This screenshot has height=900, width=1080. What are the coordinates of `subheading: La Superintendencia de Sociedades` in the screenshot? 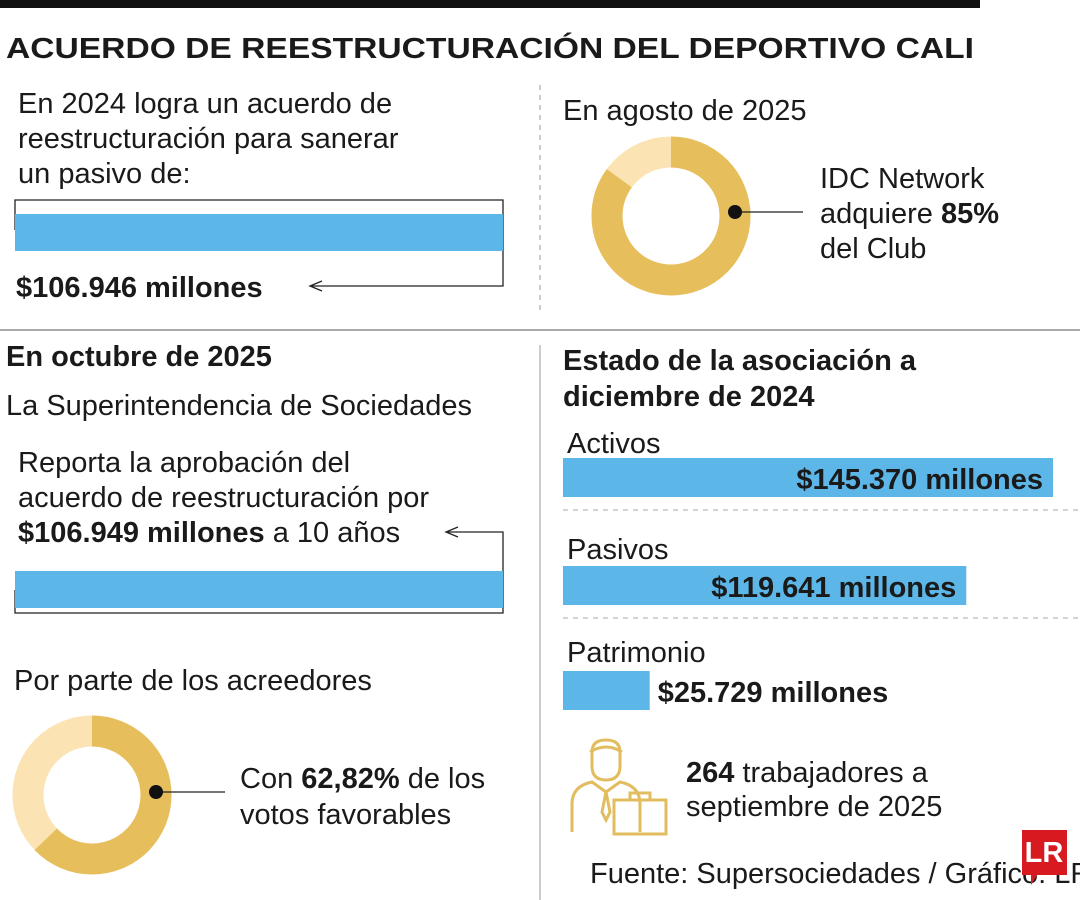 It's located at (239, 406).